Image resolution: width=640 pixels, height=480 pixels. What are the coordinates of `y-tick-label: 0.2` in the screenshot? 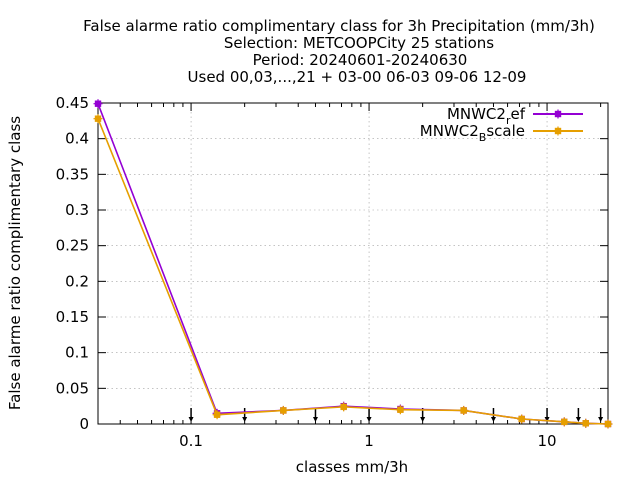 It's located at (77, 281).